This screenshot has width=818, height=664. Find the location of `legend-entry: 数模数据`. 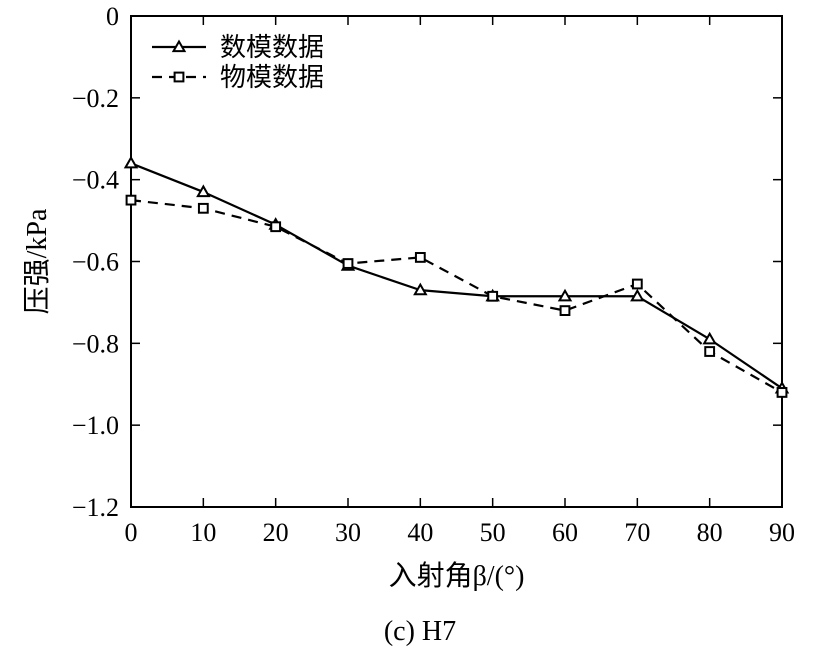

legend-entry: 数模数据 is located at coordinates (238, 48).